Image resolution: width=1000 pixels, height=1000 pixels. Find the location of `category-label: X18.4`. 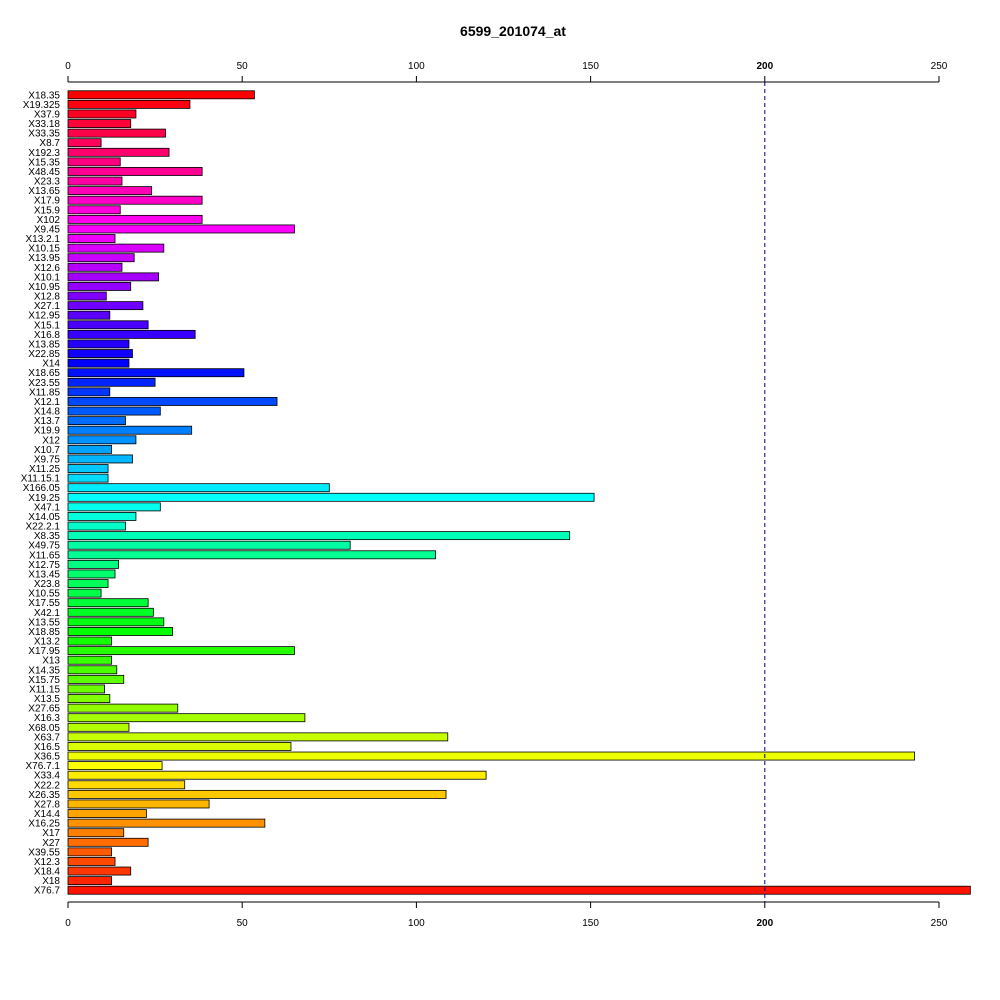

category-label: X18.4 is located at coordinates (47, 872).